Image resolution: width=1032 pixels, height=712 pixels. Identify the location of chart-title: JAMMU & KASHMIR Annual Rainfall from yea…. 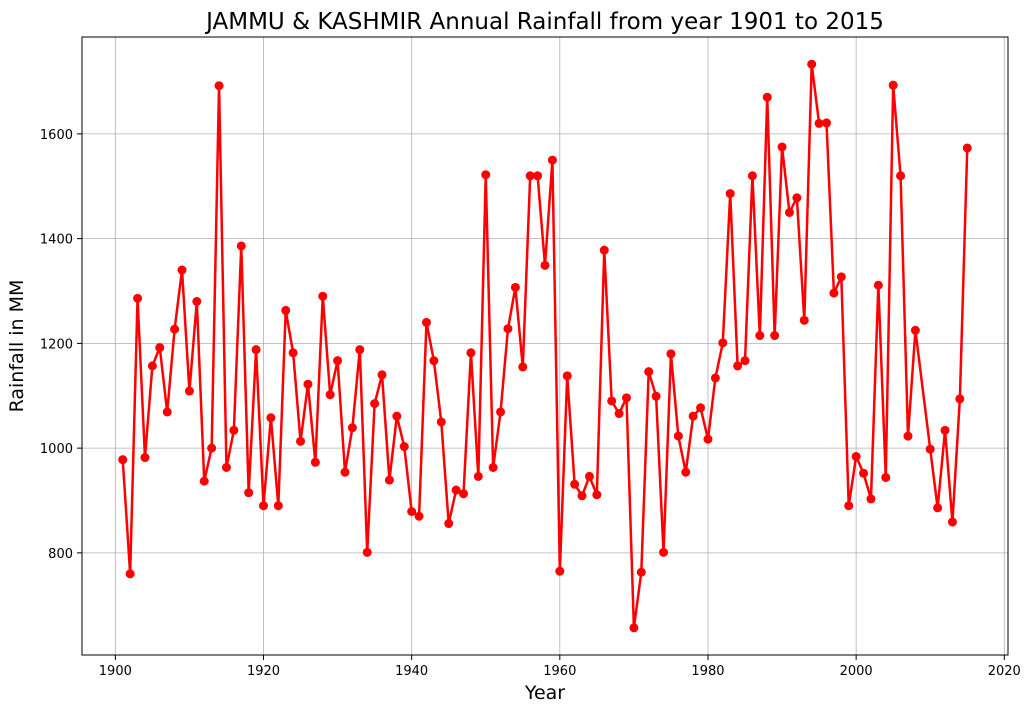
(544, 22).